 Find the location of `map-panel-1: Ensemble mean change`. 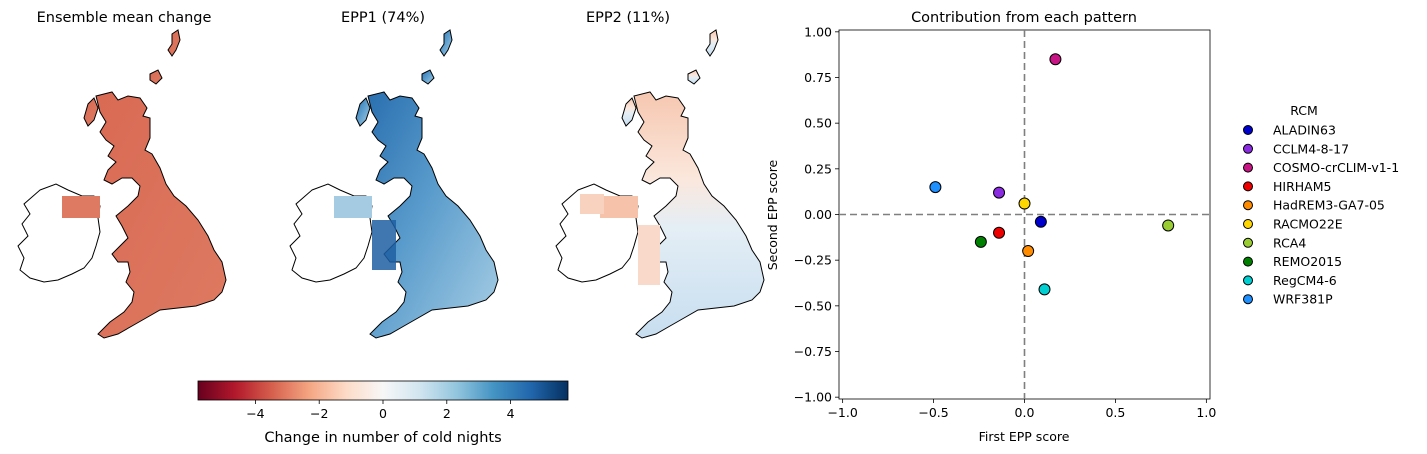

map-panel-1: Ensemble mean change is located at coordinates (122, 174).